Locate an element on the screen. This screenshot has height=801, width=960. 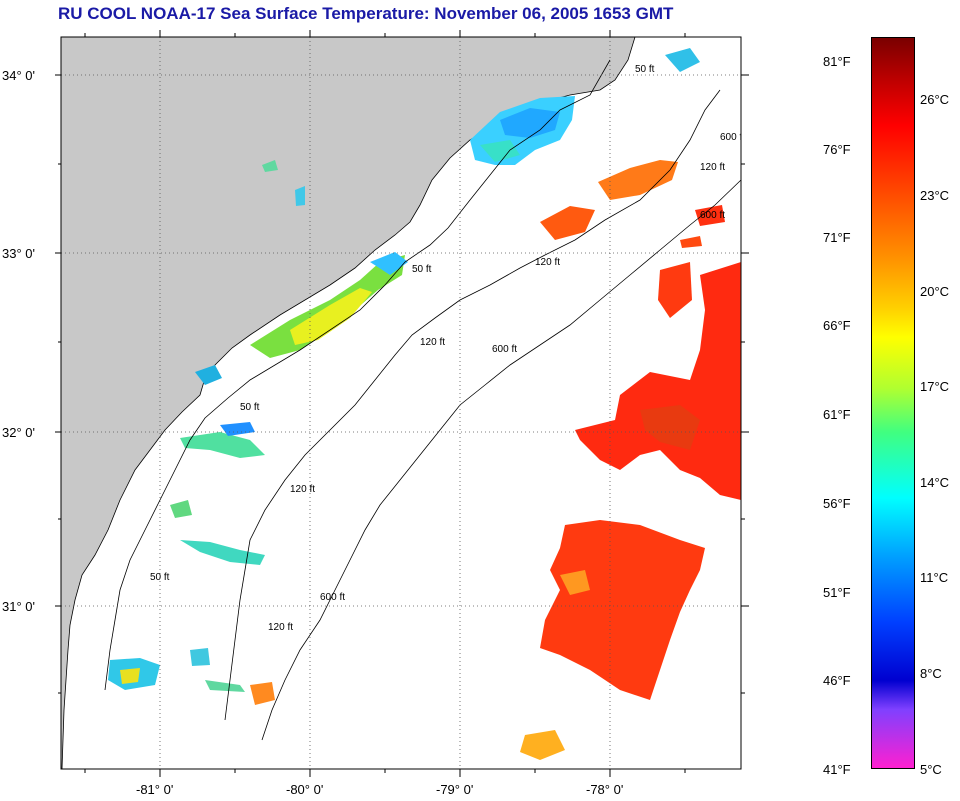
colorbar-f-label: 76°F is located at coordinates (837, 149).